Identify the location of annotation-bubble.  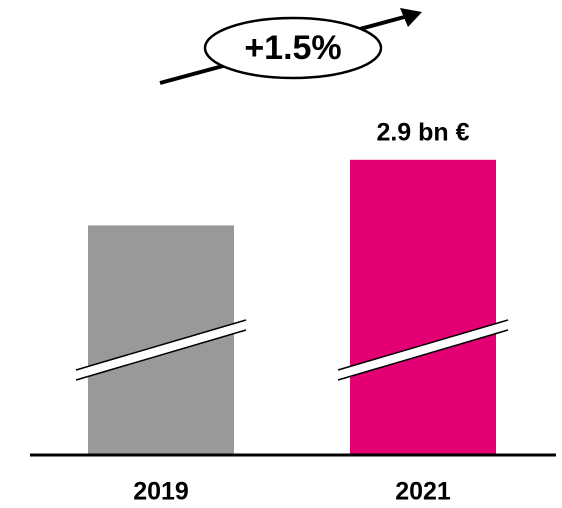
(293, 48).